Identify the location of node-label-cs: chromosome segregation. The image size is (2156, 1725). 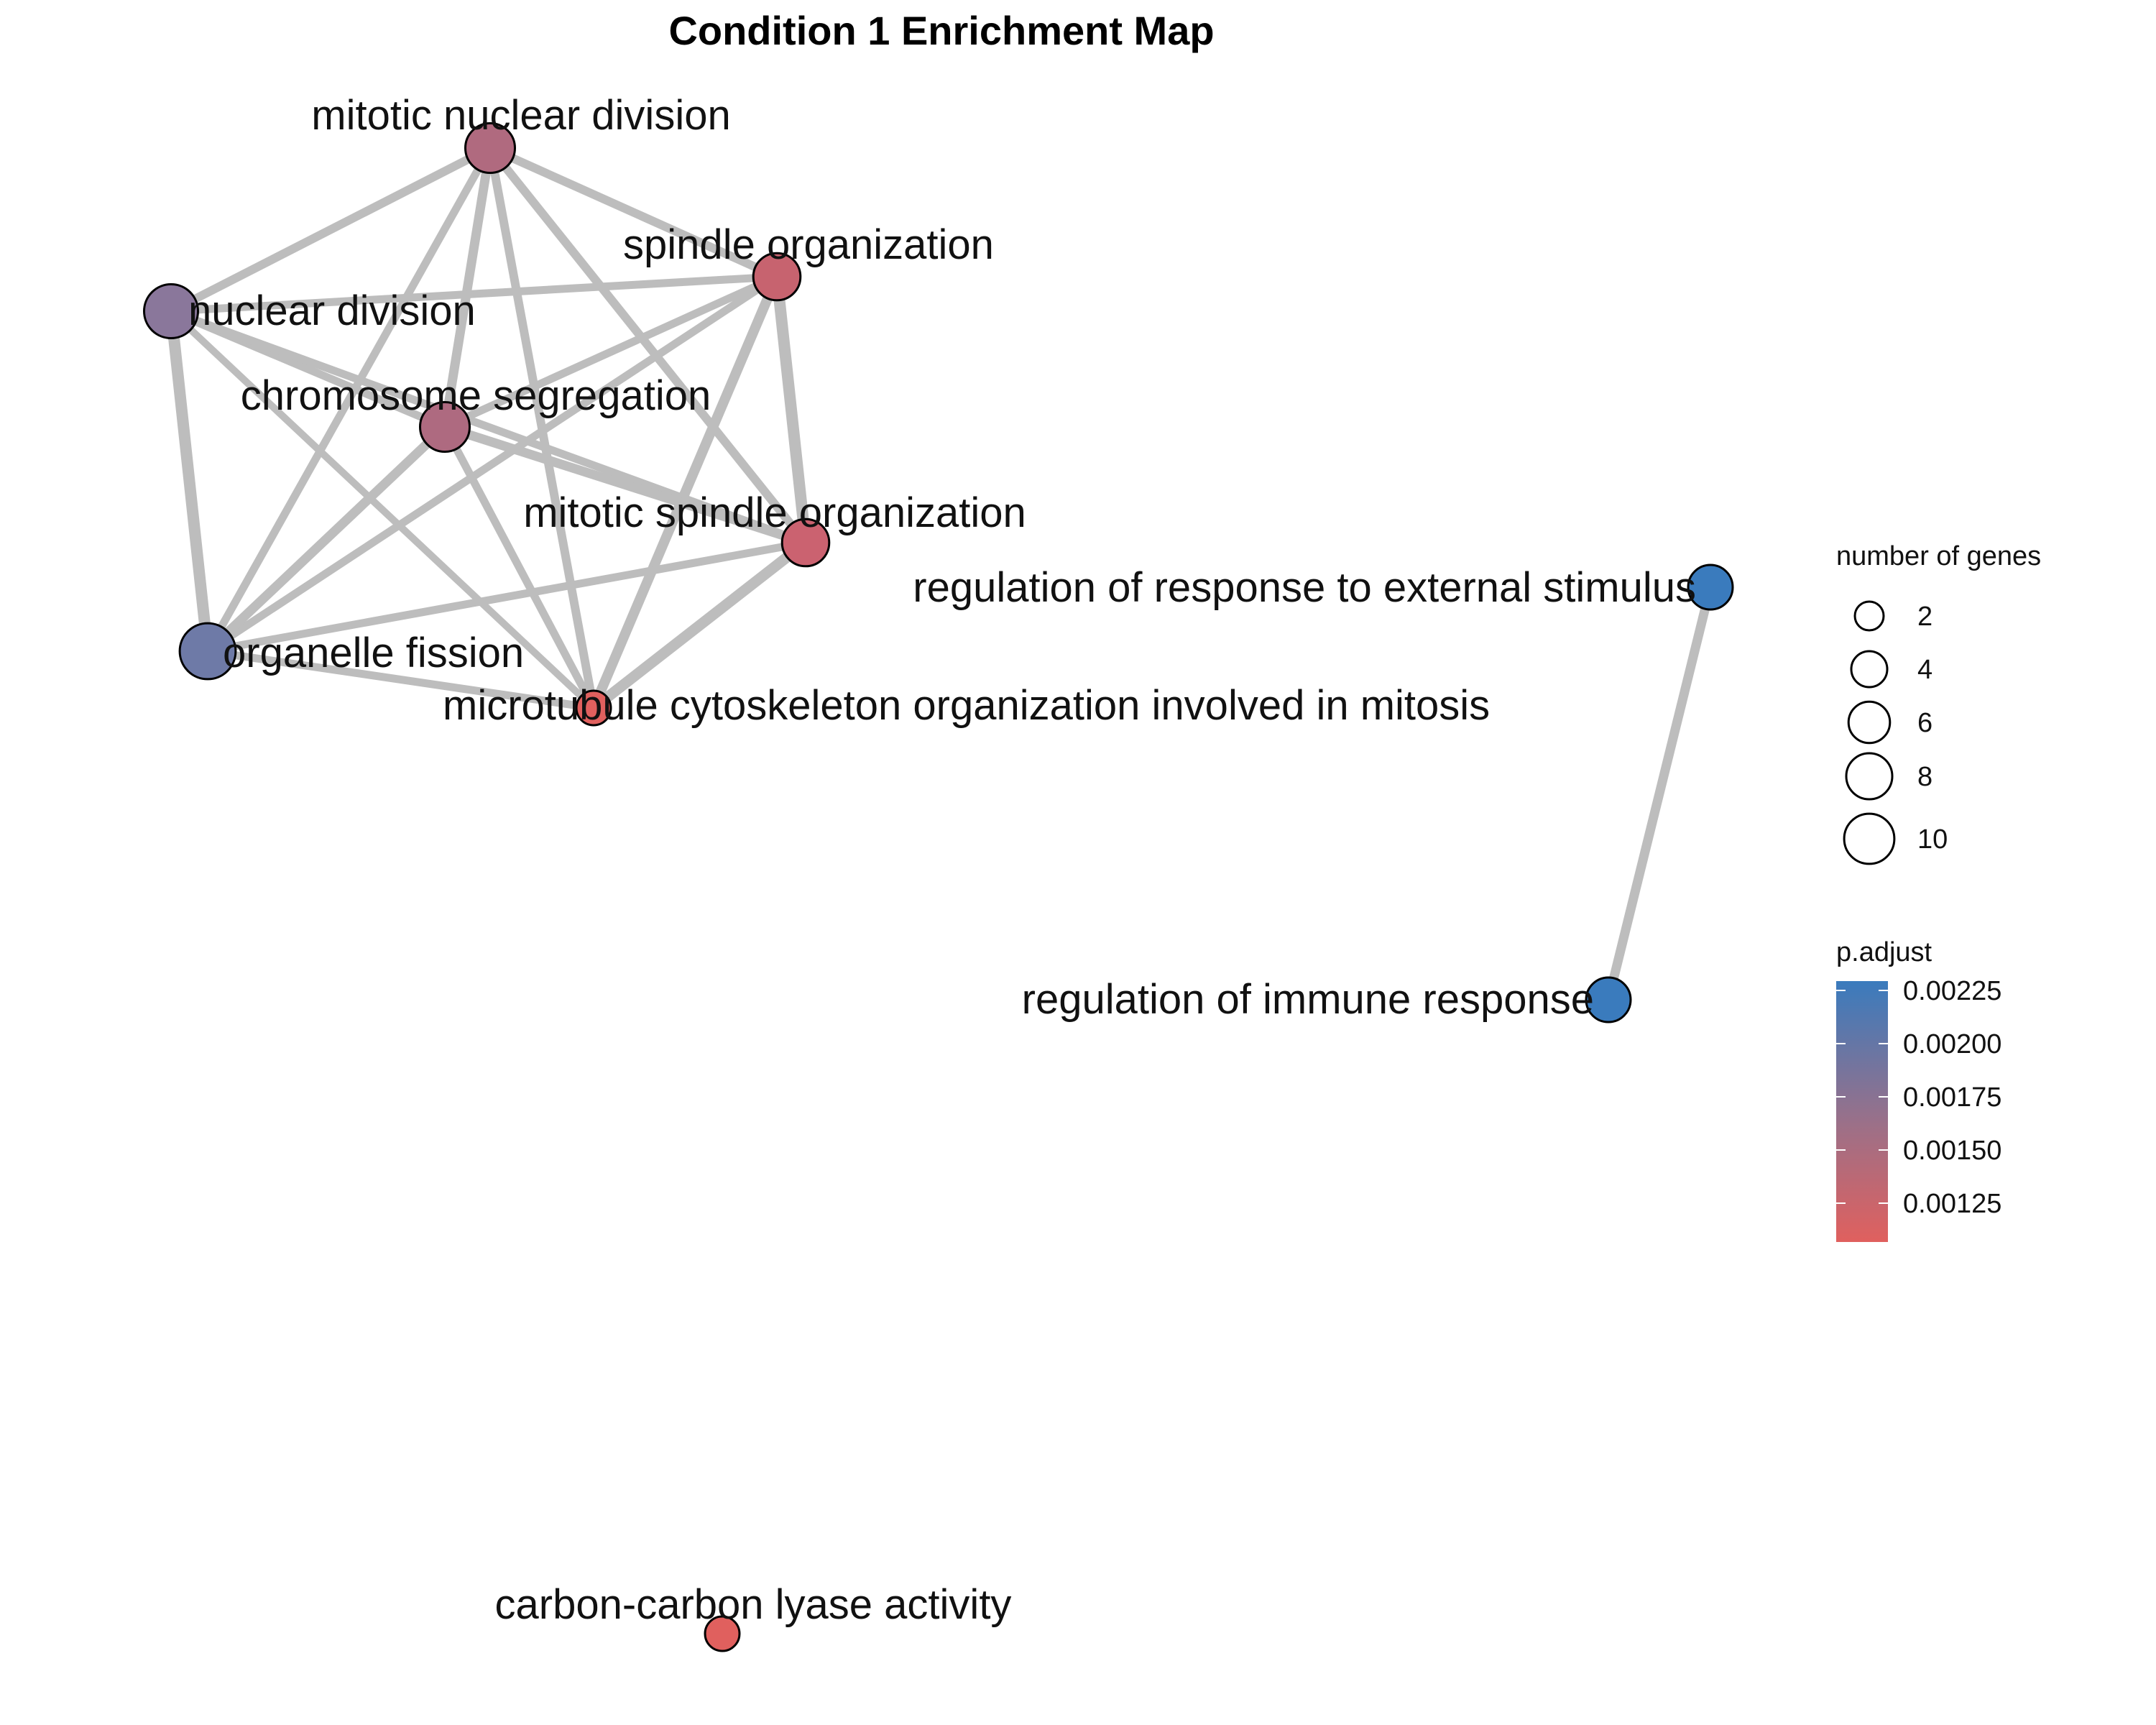
(476, 395).